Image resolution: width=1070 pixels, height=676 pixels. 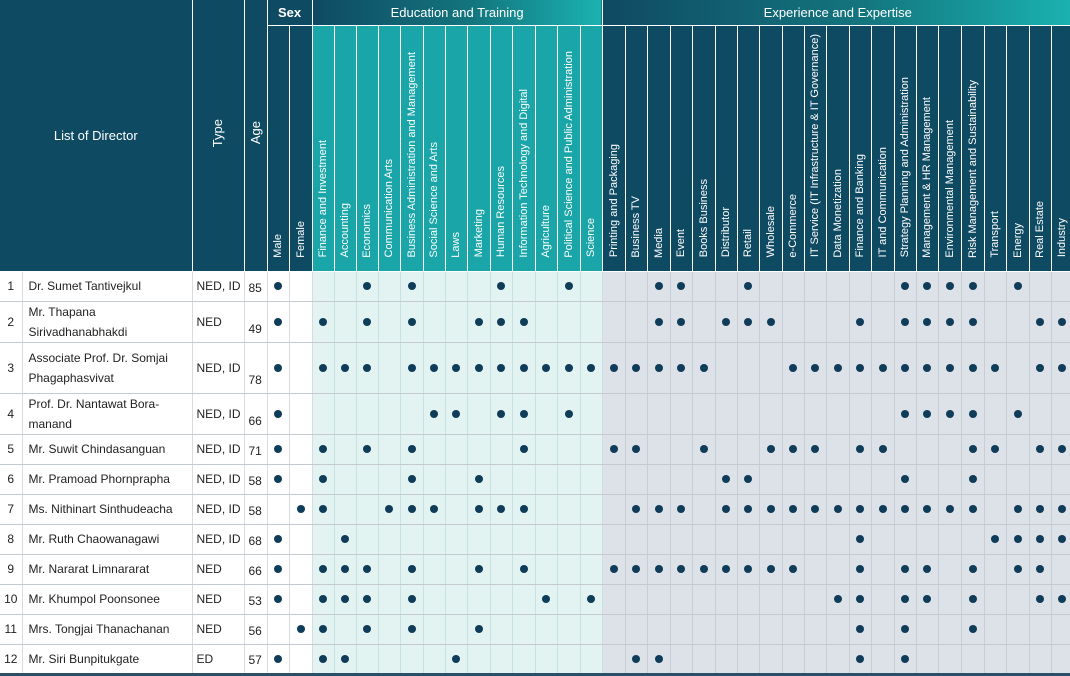 I want to click on column-header-it-and-communication: IT and Communication, so click(x=883, y=148).